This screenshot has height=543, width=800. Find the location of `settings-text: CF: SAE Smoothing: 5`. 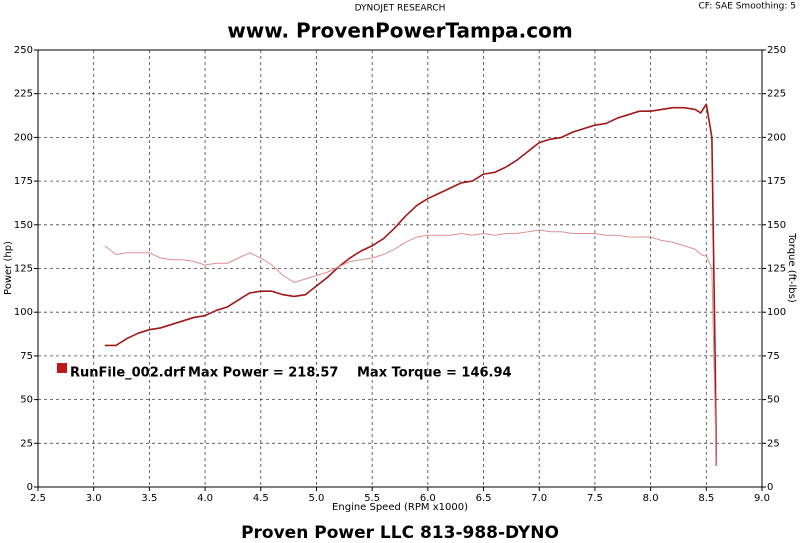

settings-text: CF: SAE Smoothing: 5 is located at coordinates (747, 7).